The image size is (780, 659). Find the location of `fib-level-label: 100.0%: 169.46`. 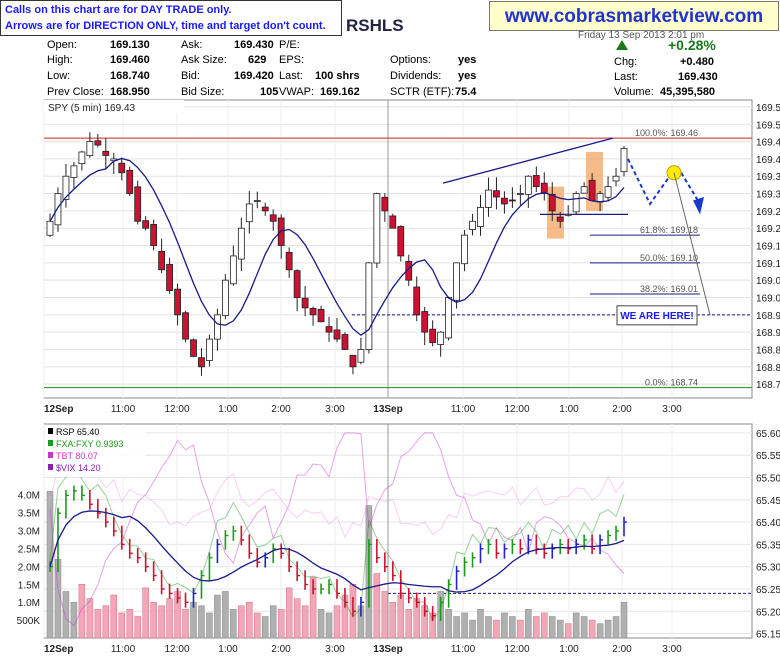

fib-level-label: 100.0%: 169.46 is located at coordinates (666, 133).